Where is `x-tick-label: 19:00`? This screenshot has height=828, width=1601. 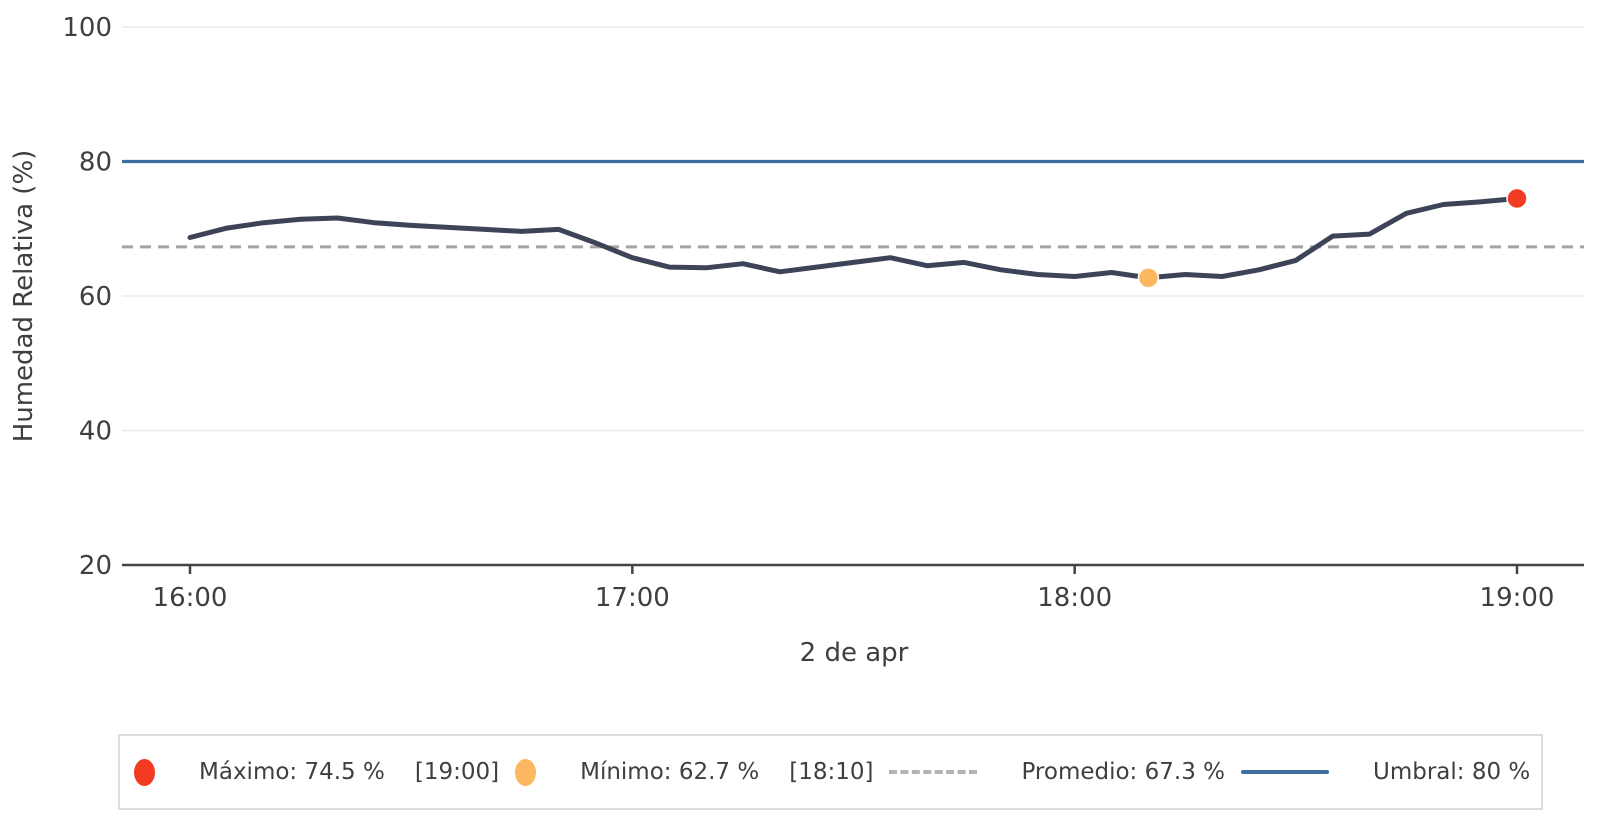
x-tick-label: 19:00 is located at coordinates (1517, 598).